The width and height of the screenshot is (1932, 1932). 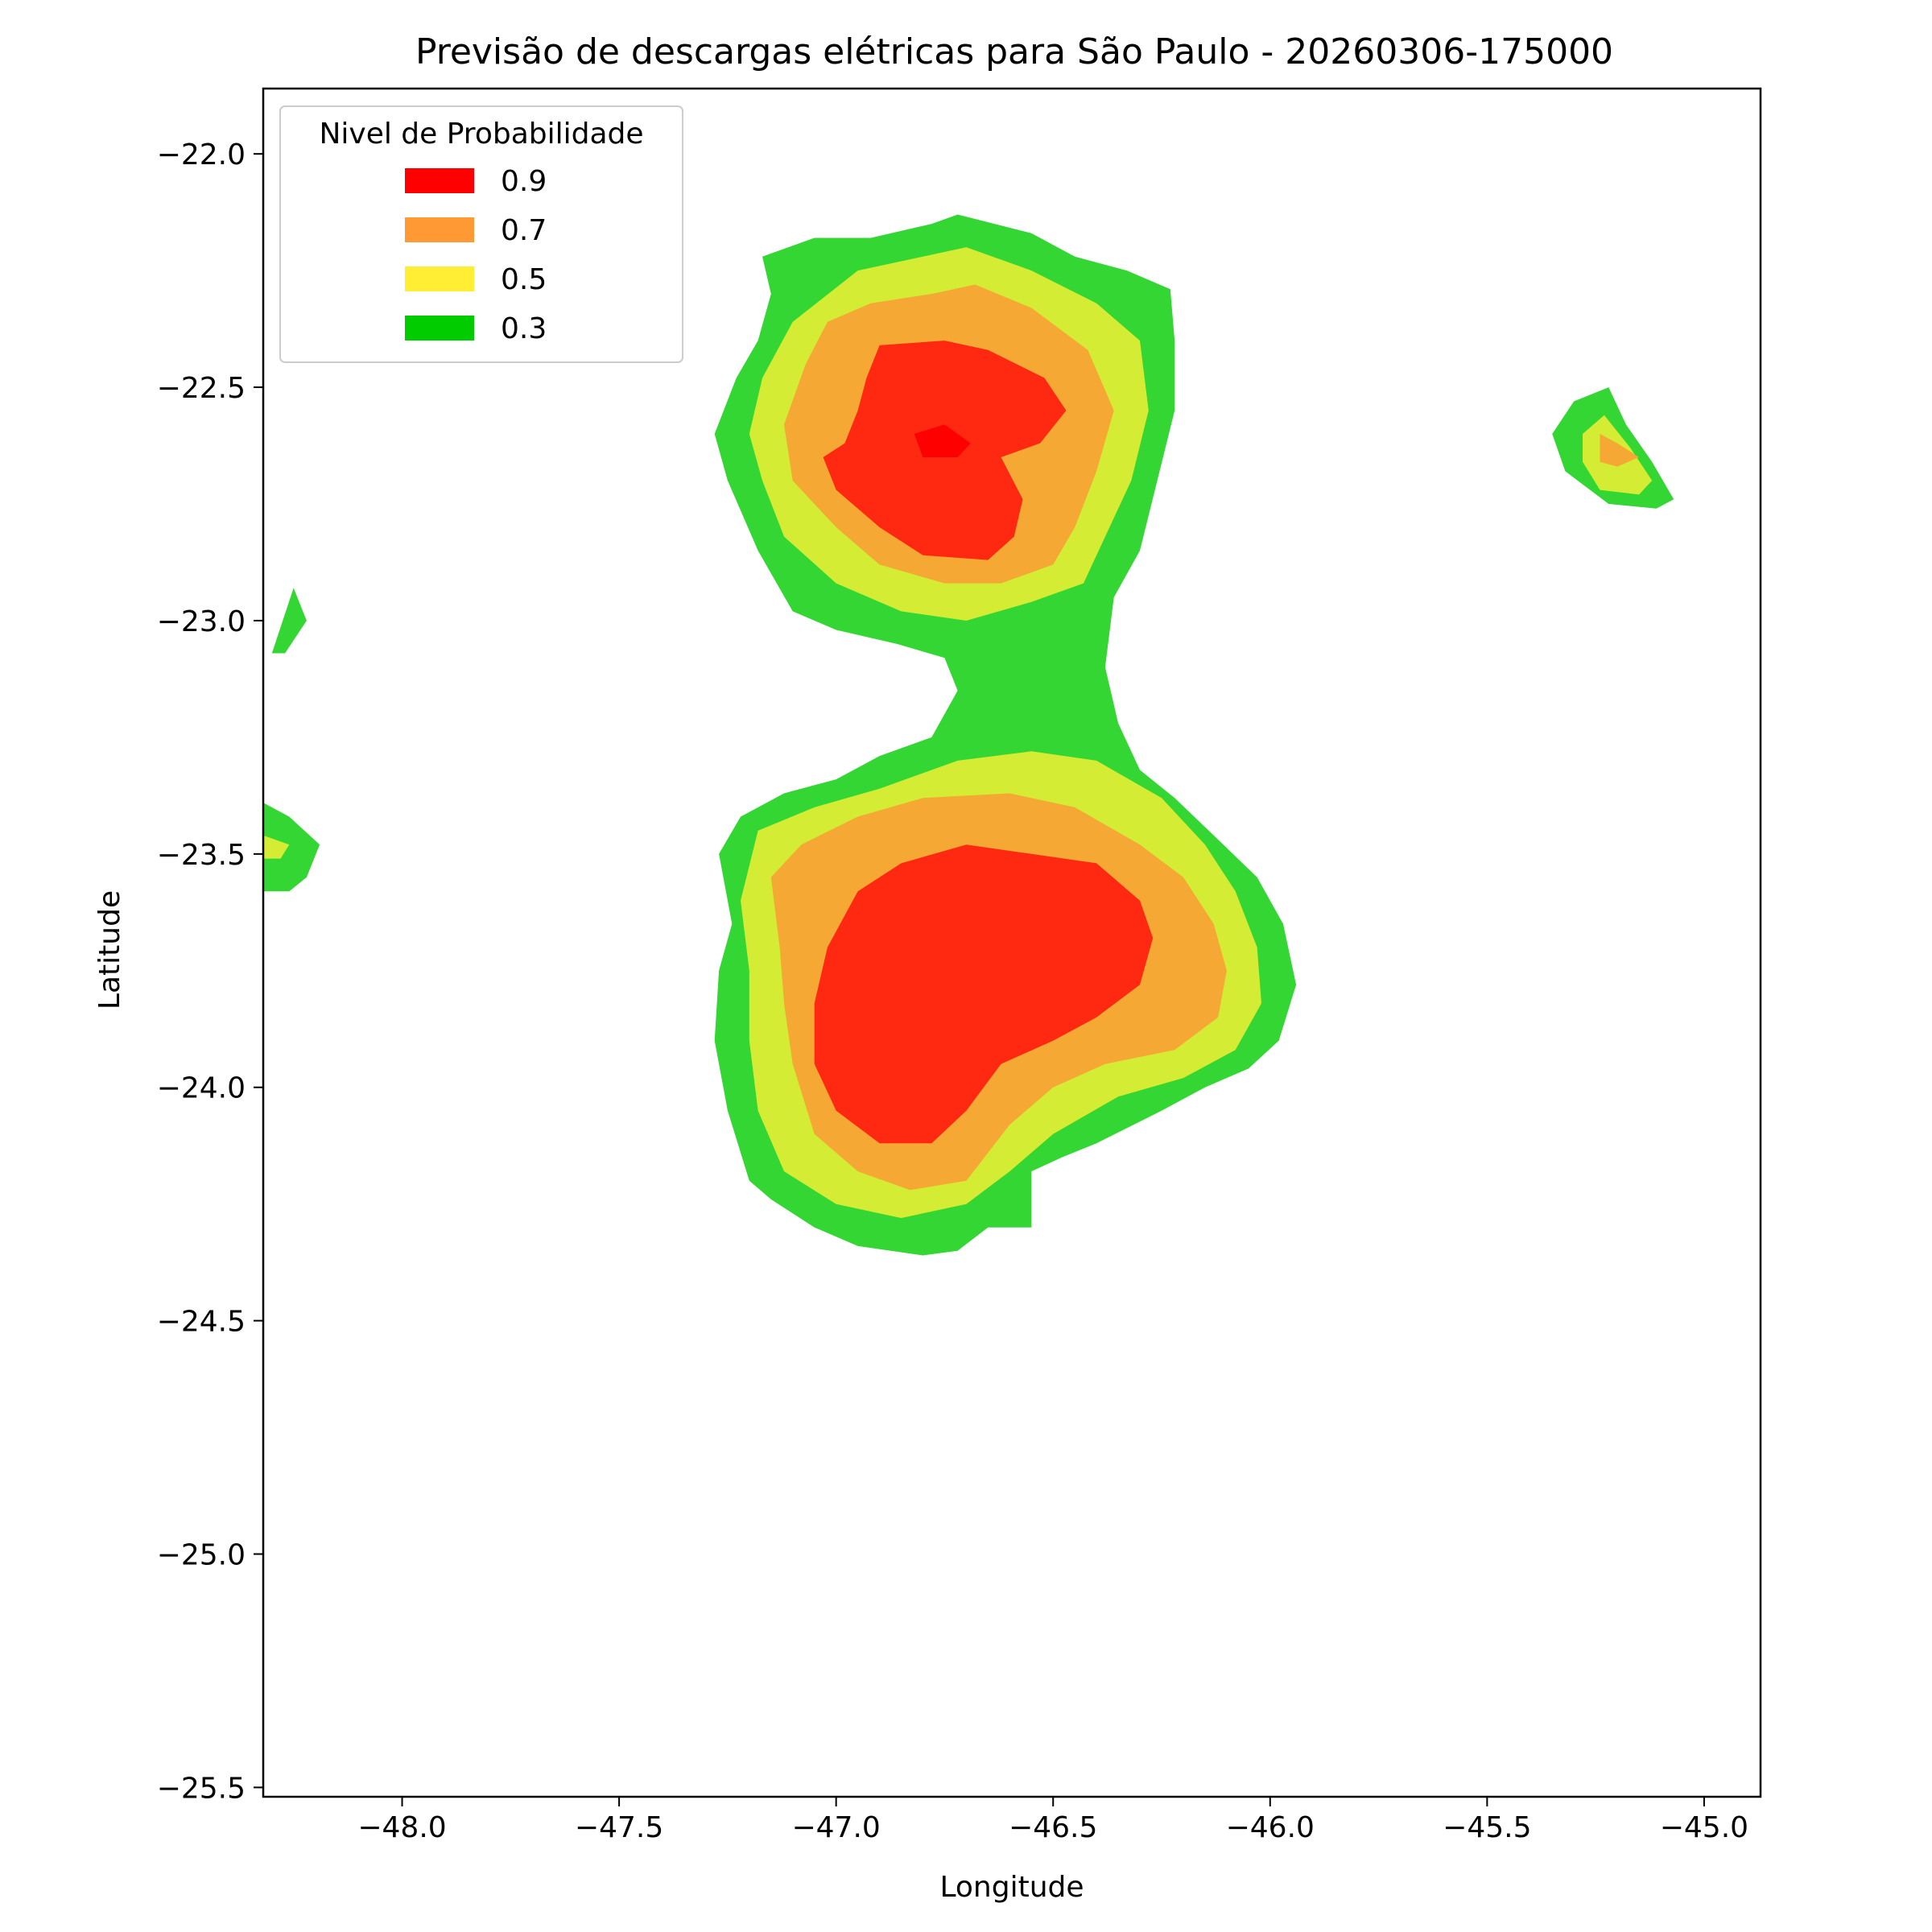 What do you see at coordinates (439, 278) in the screenshot?
I see `legend-swatch-0.5` at bounding box center [439, 278].